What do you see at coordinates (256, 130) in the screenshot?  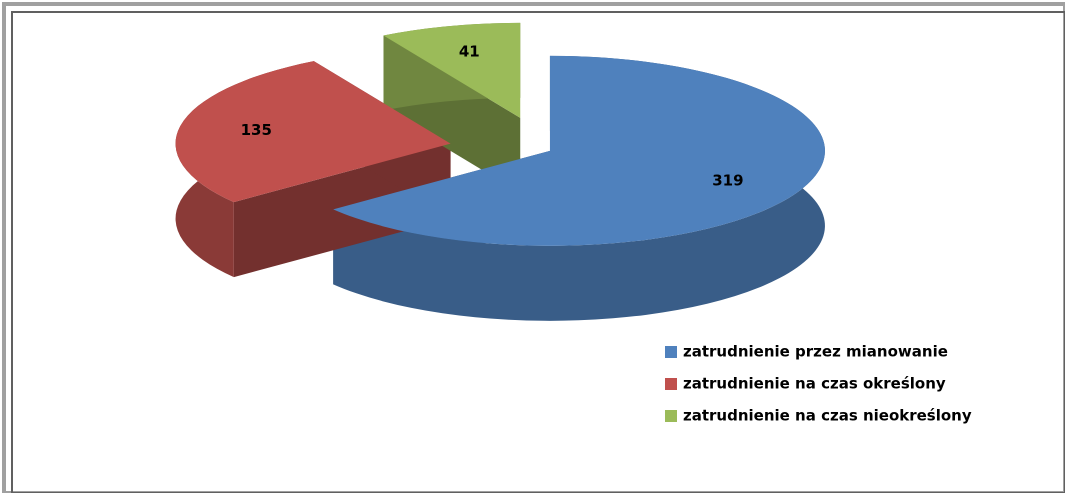 I see `data-label: 135` at bounding box center [256, 130].